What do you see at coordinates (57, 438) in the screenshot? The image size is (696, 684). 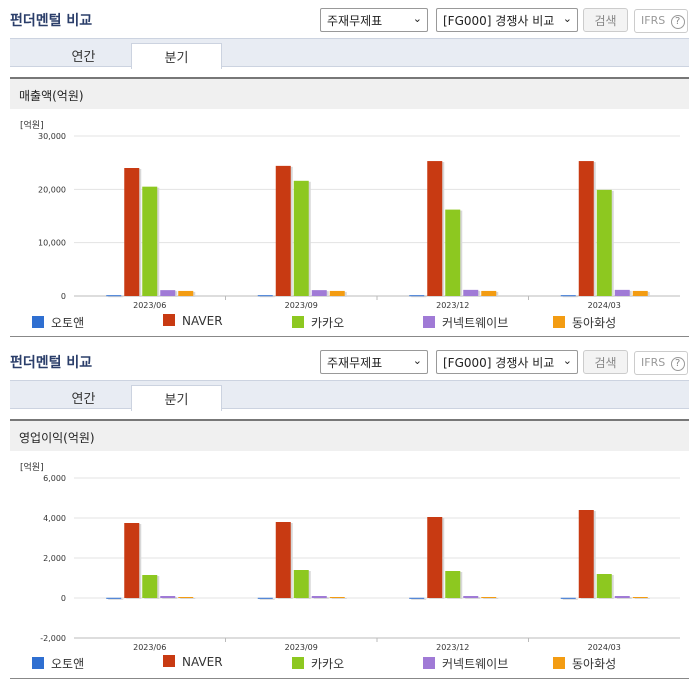 I see `metric-label: 영업이익(억원)` at bounding box center [57, 438].